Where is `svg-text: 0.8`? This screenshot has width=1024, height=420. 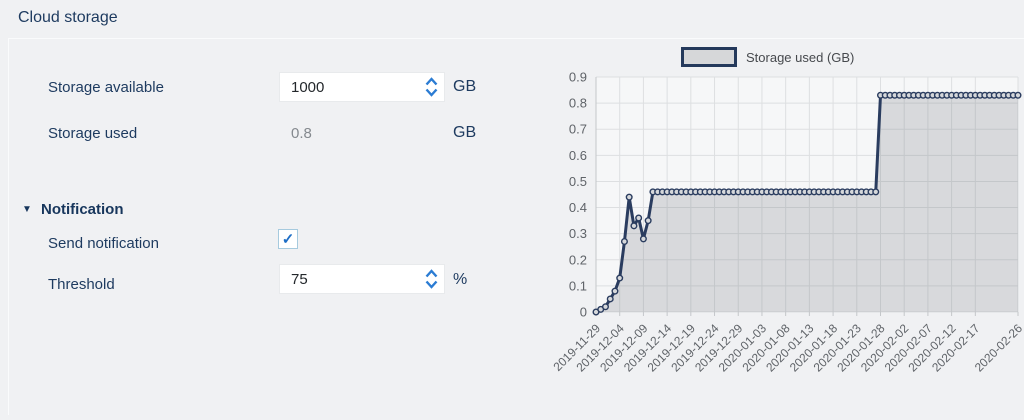
svg-text: 0.8 is located at coordinates (578, 103).